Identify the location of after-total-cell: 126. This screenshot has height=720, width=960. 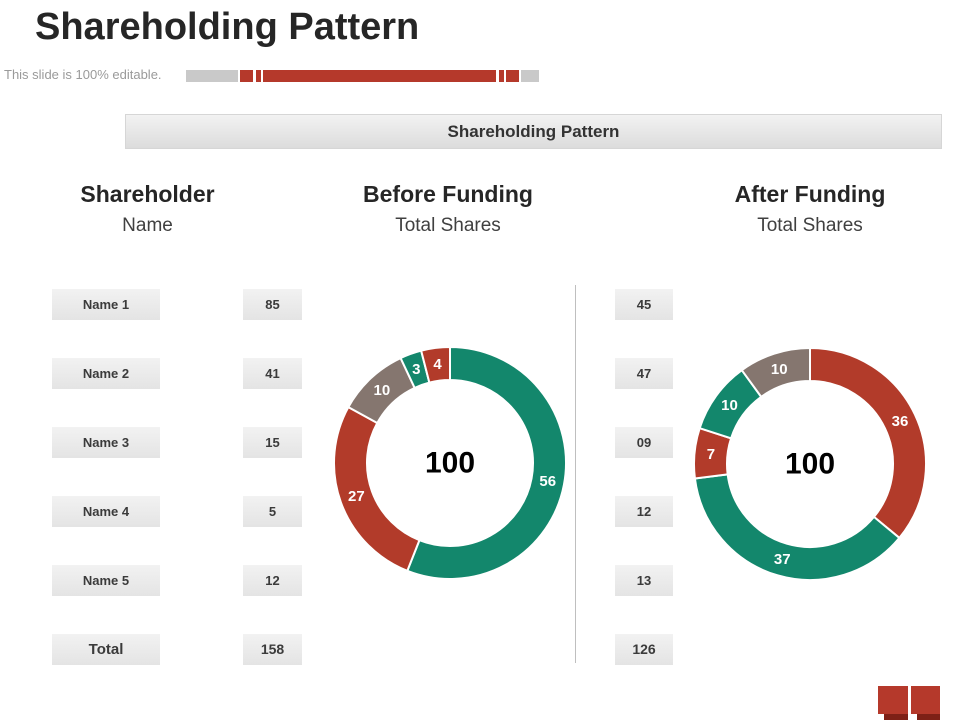
(644, 649).